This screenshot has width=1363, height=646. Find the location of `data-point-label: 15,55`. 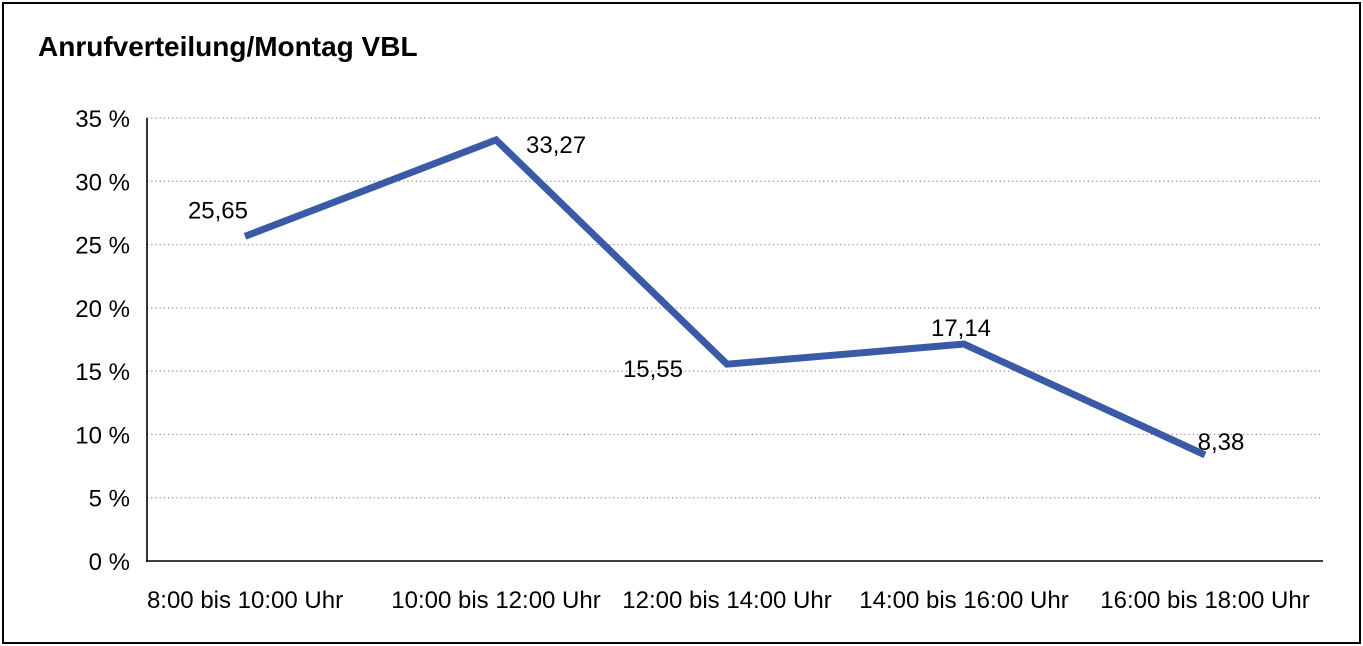

data-point-label: 15,55 is located at coordinates (653, 369).